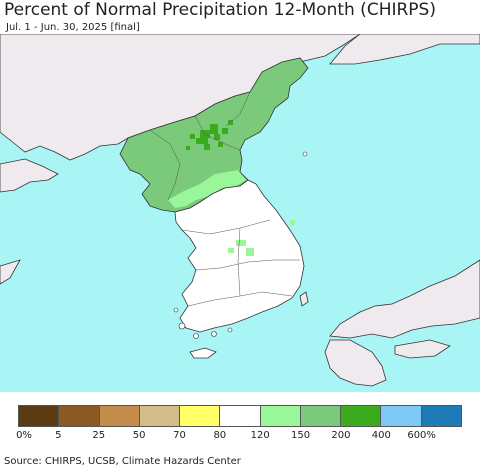  I want to click on legend-label: 5, so click(58, 435).